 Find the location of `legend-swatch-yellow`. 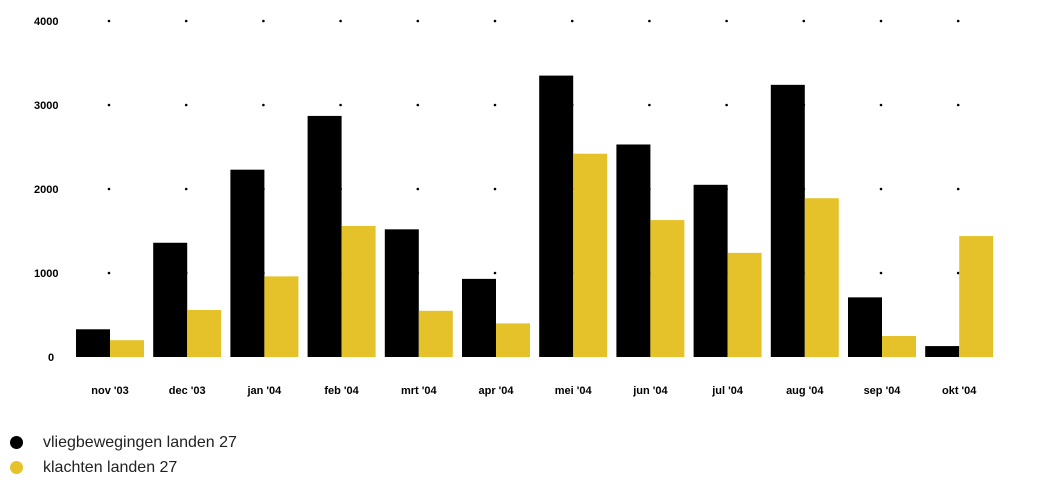

legend-swatch-yellow is located at coordinates (16, 467).